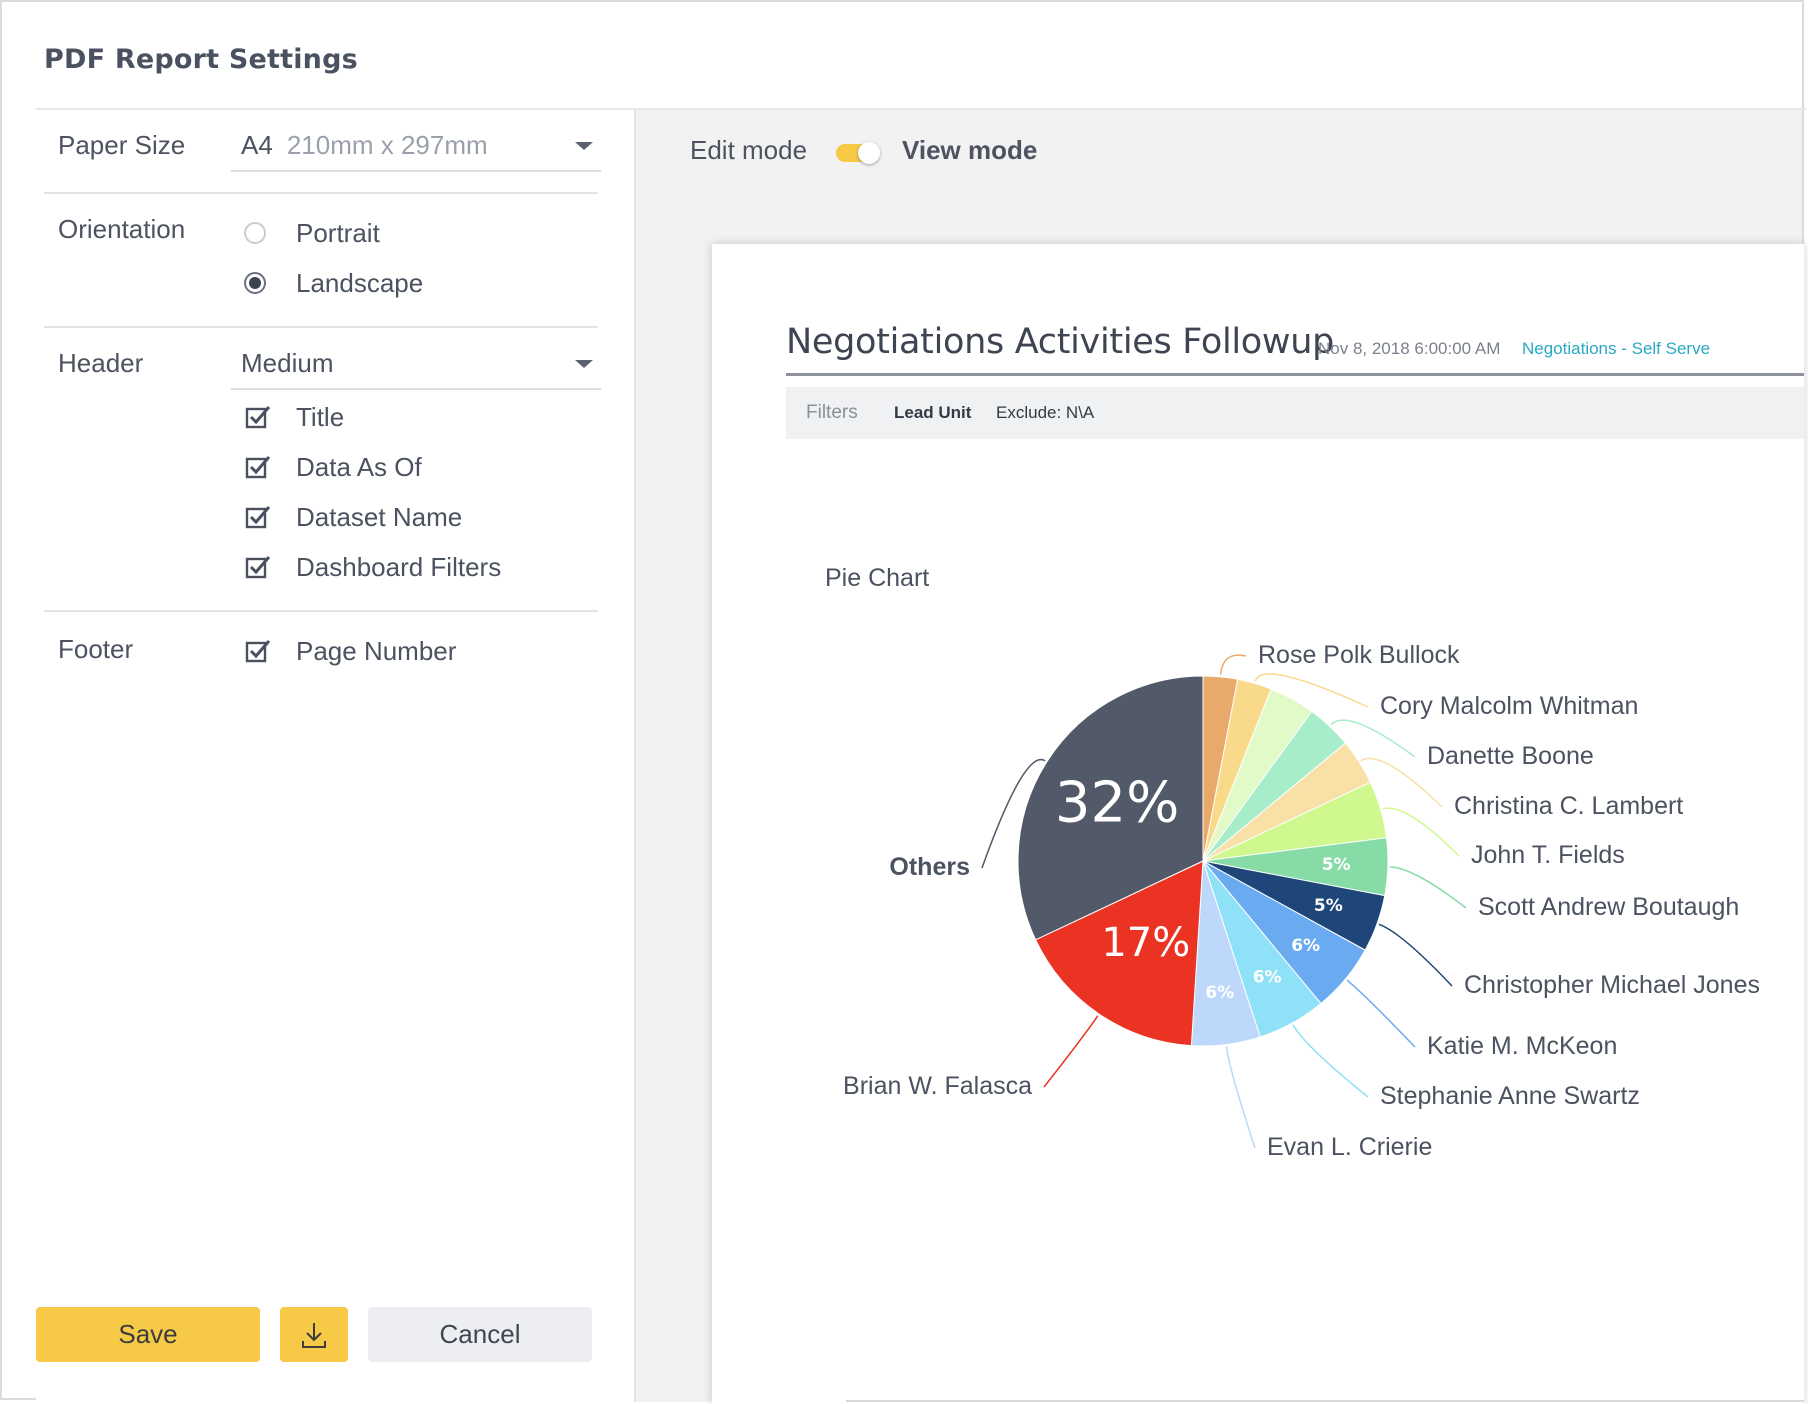 This screenshot has height=1404, width=1808. What do you see at coordinates (937, 1086) in the screenshot?
I see `pie-slice-name-label: Brian W. Falasca` at bounding box center [937, 1086].